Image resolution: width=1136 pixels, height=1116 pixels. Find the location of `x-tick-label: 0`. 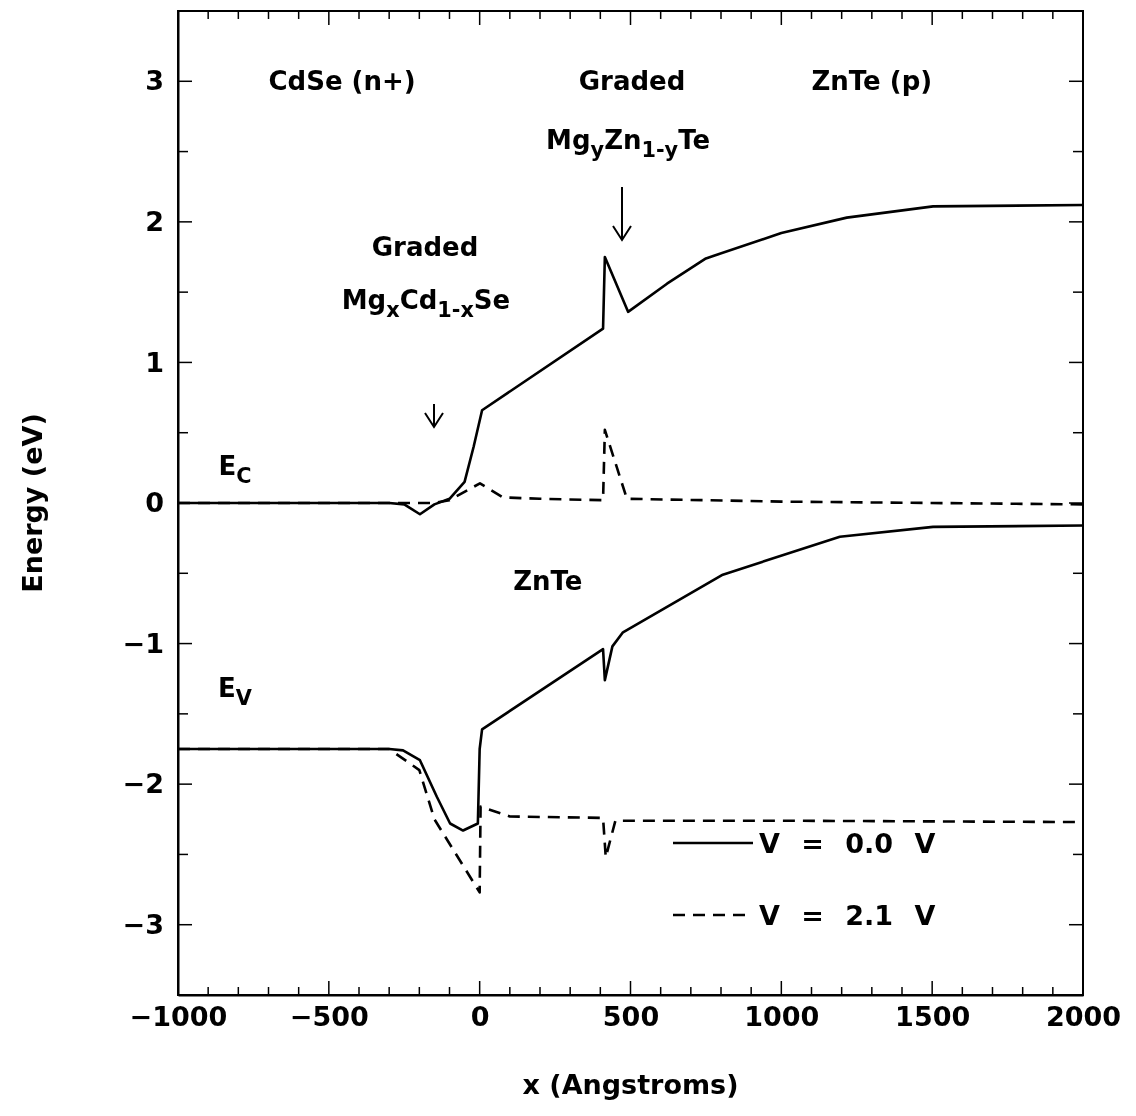

x-tick-label: 0 is located at coordinates (480, 1017).